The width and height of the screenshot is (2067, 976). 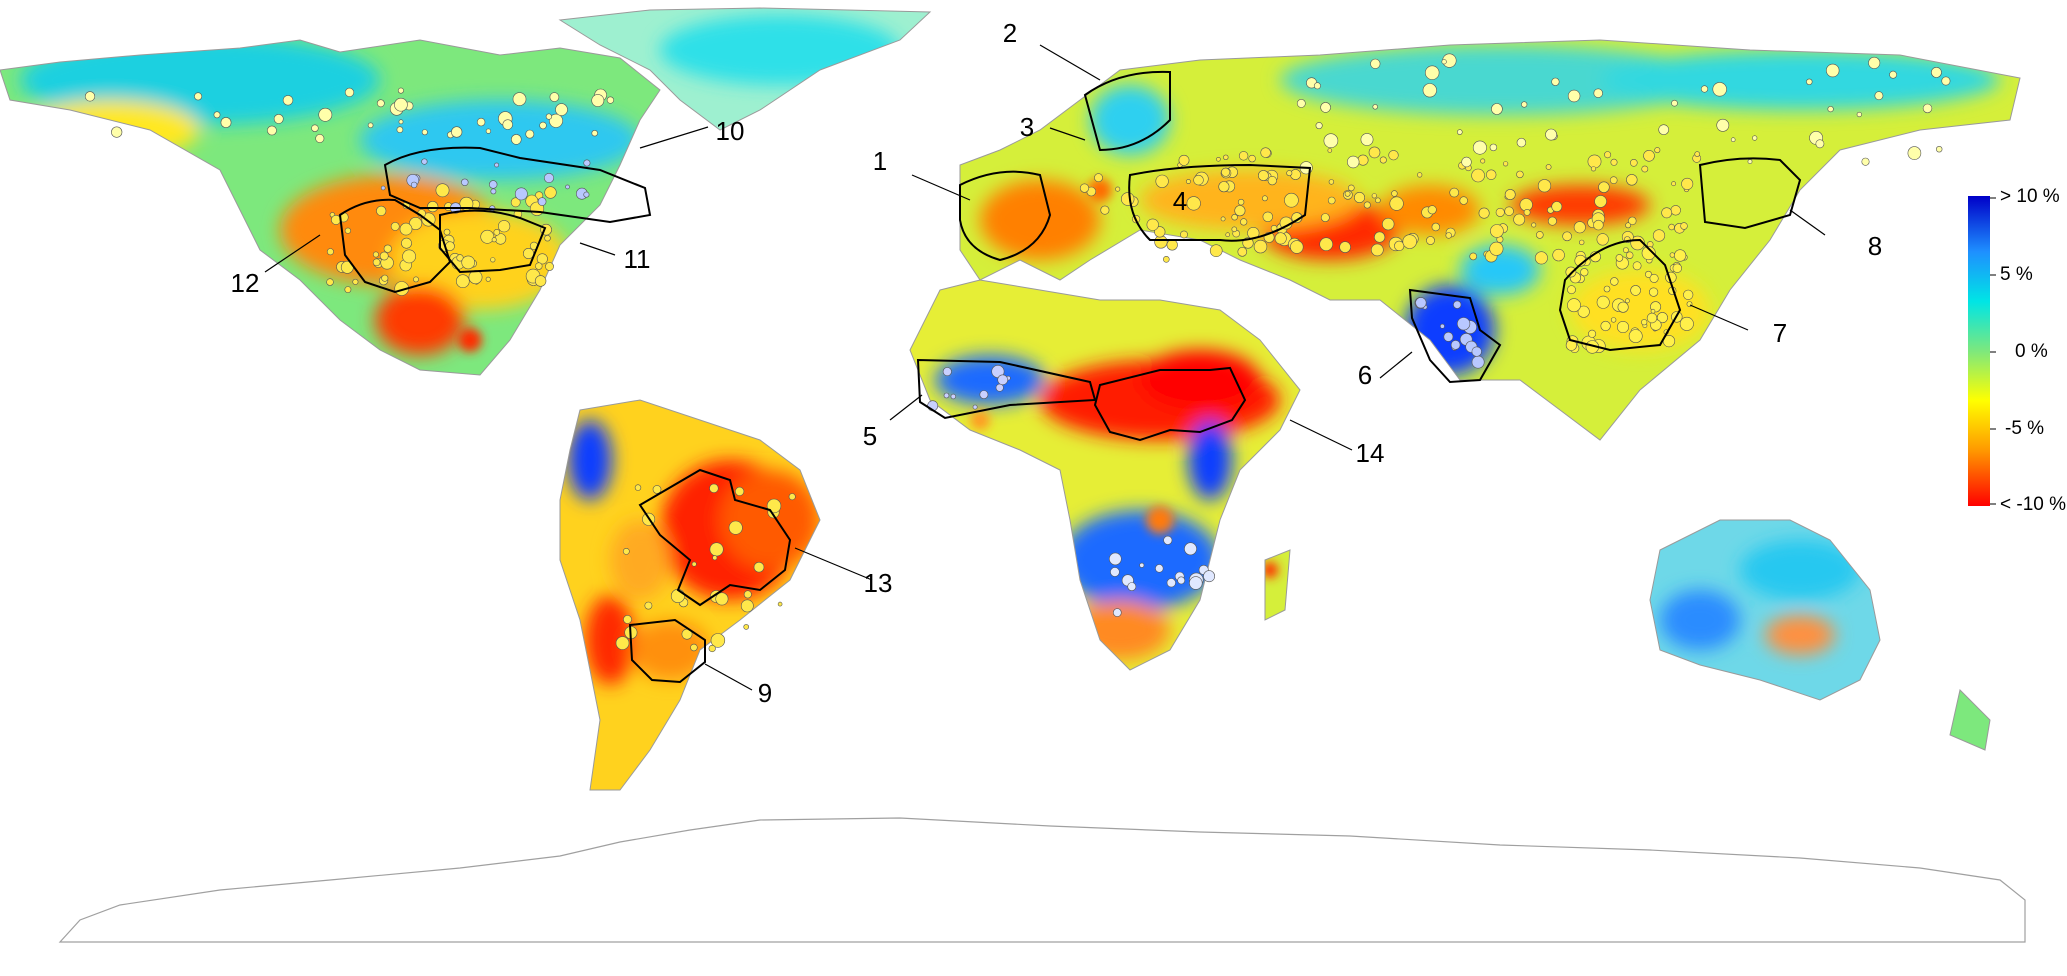 I want to click on region-label-13: 13, so click(x=878, y=583).